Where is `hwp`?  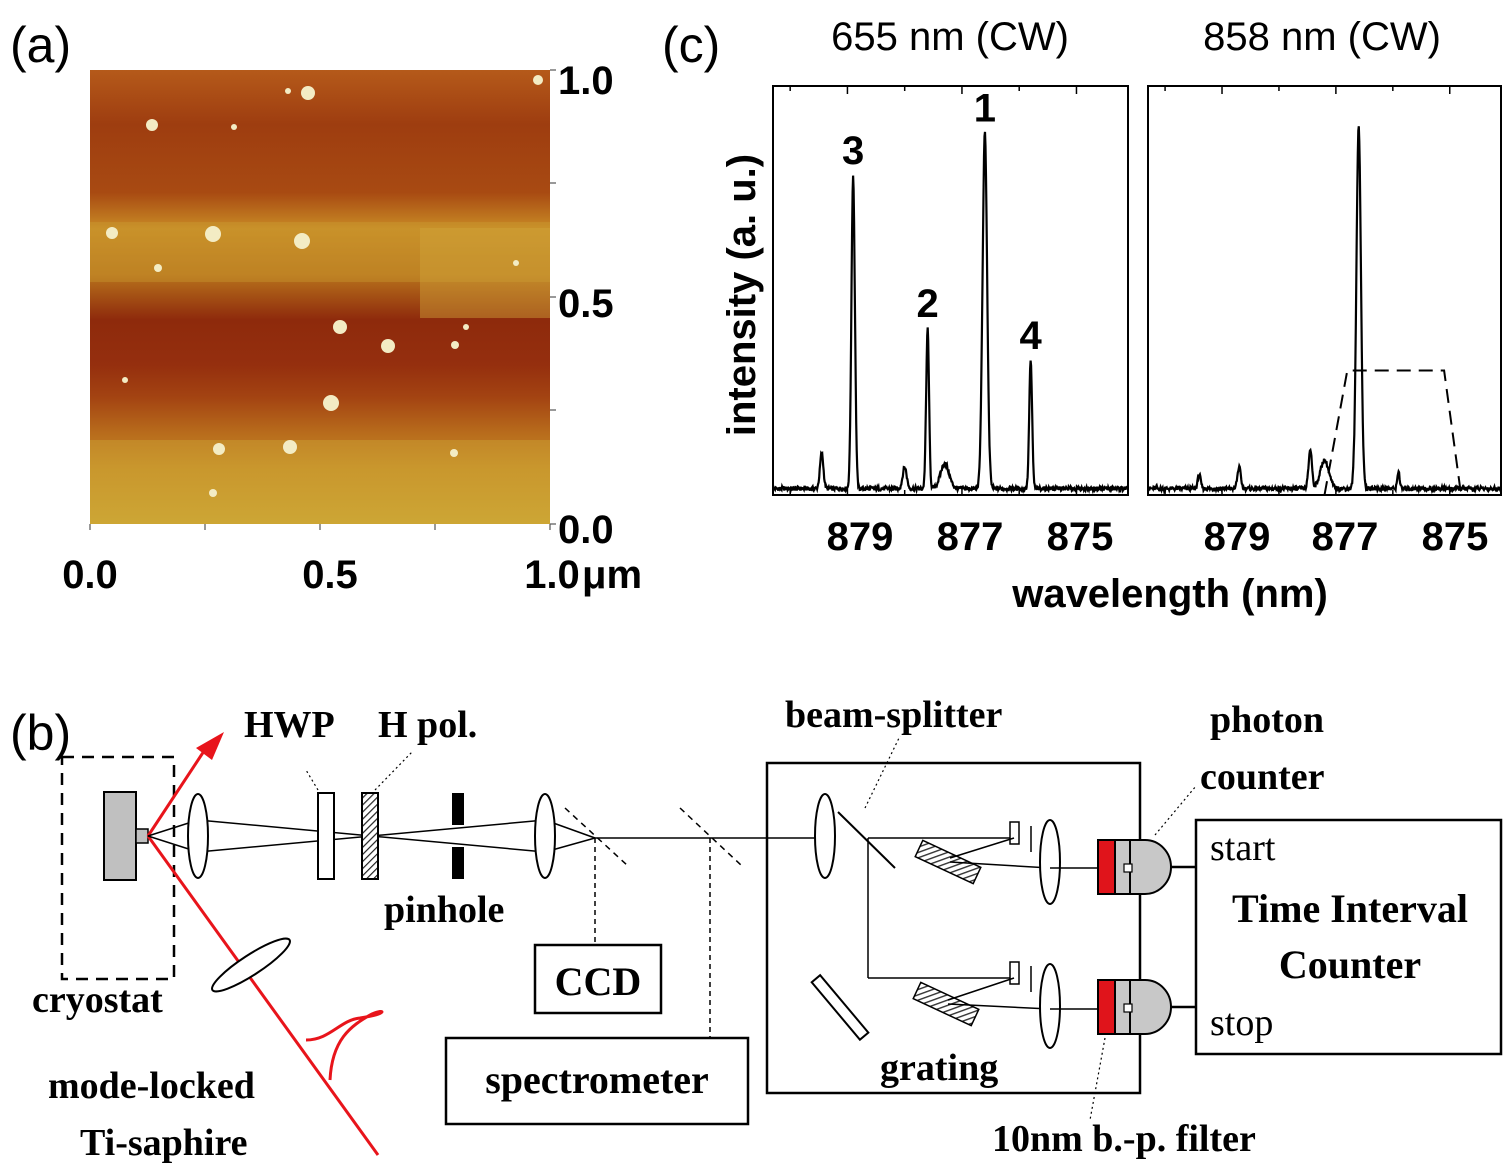
hwp is located at coordinates (326, 836).